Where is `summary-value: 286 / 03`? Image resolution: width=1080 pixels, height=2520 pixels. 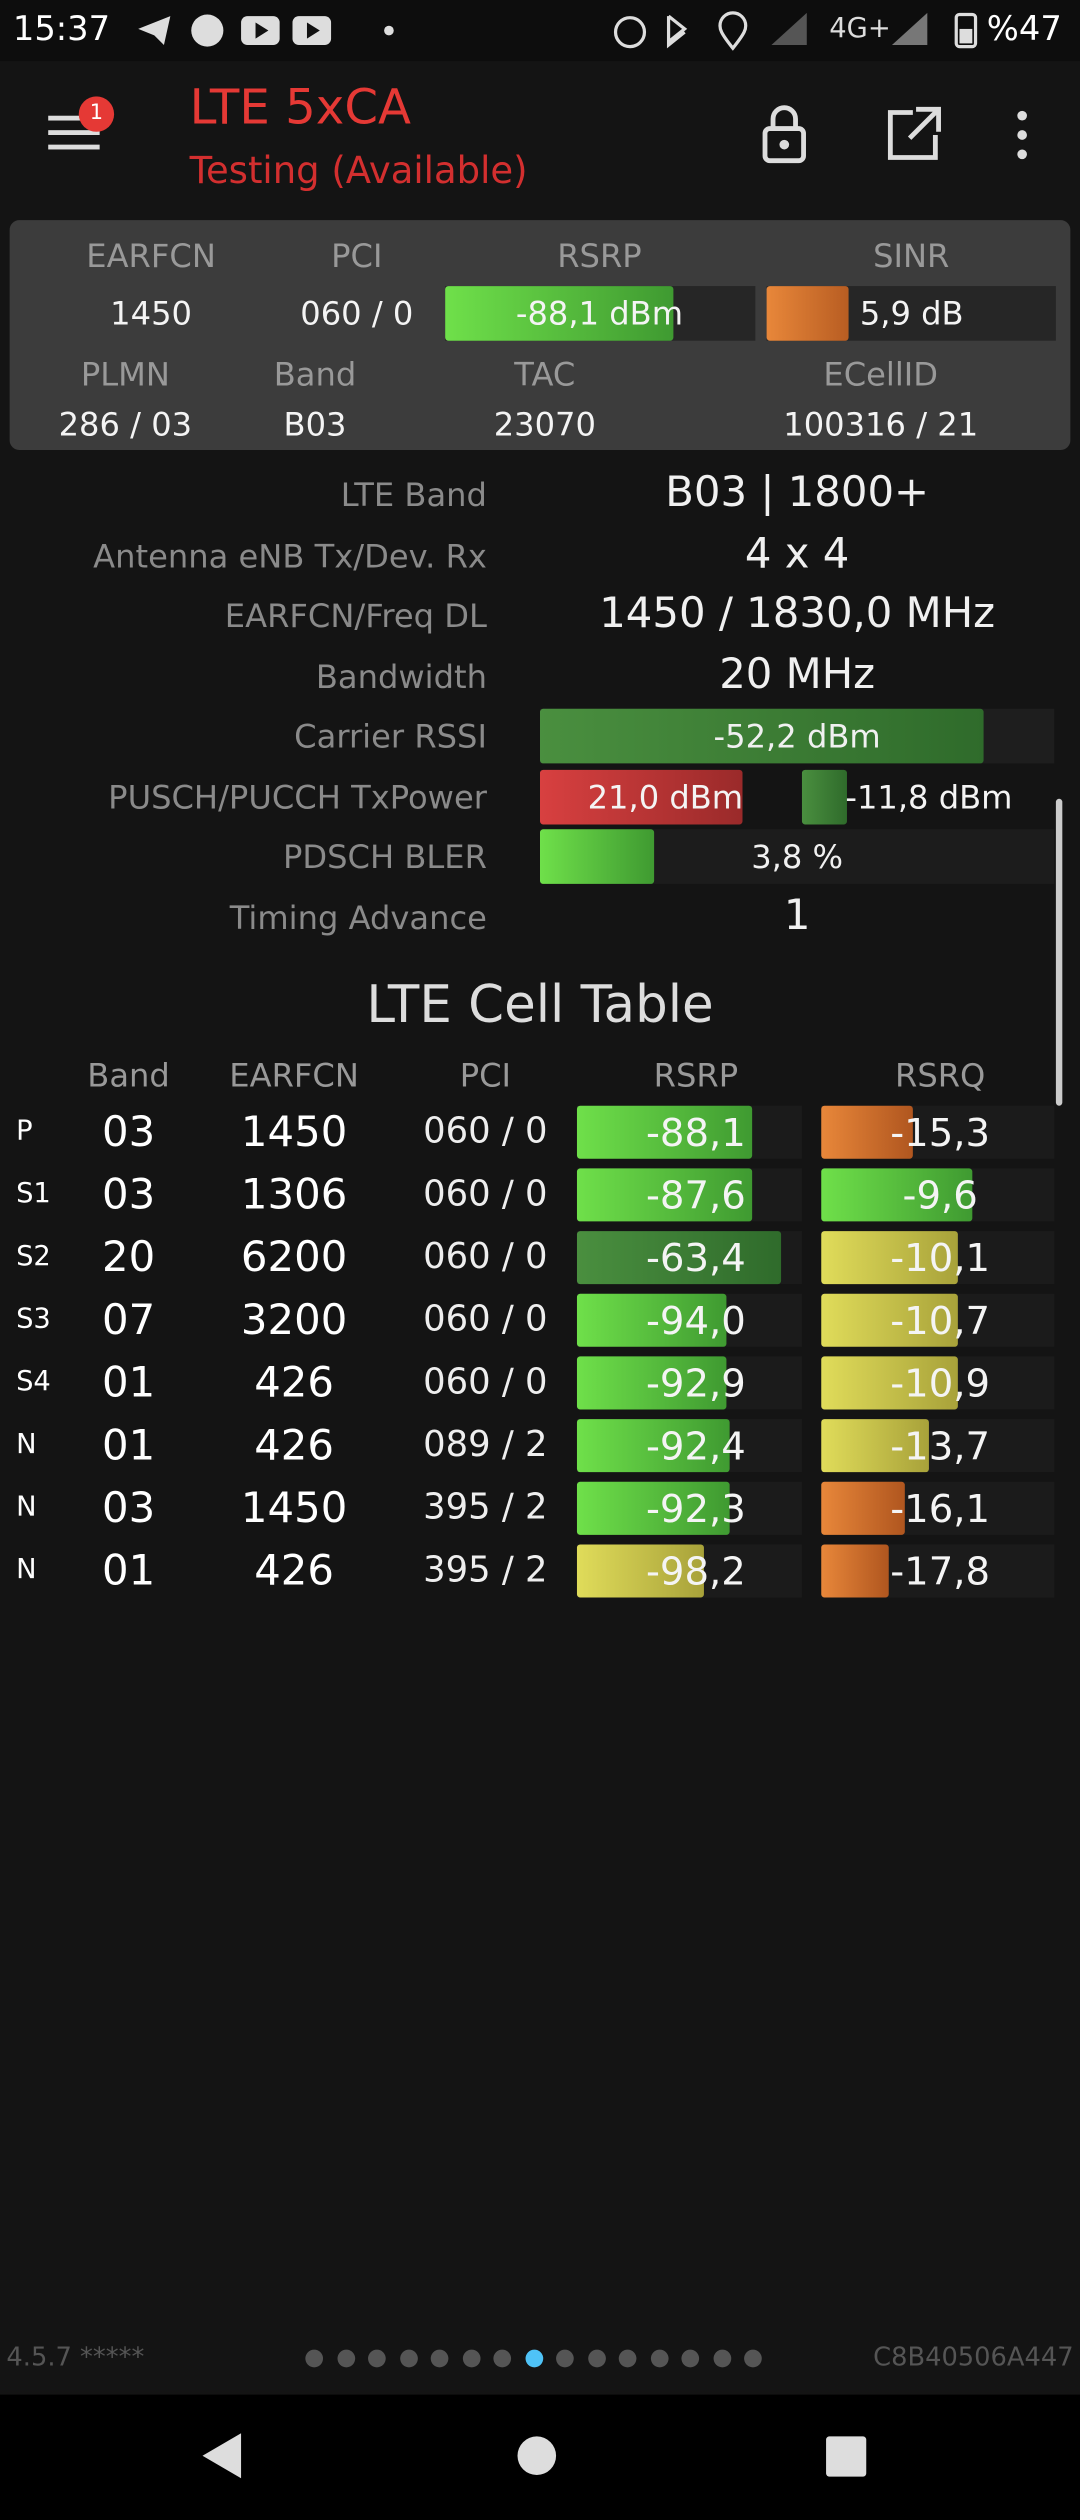
summary-value: 286 / 03 is located at coordinates (125, 424).